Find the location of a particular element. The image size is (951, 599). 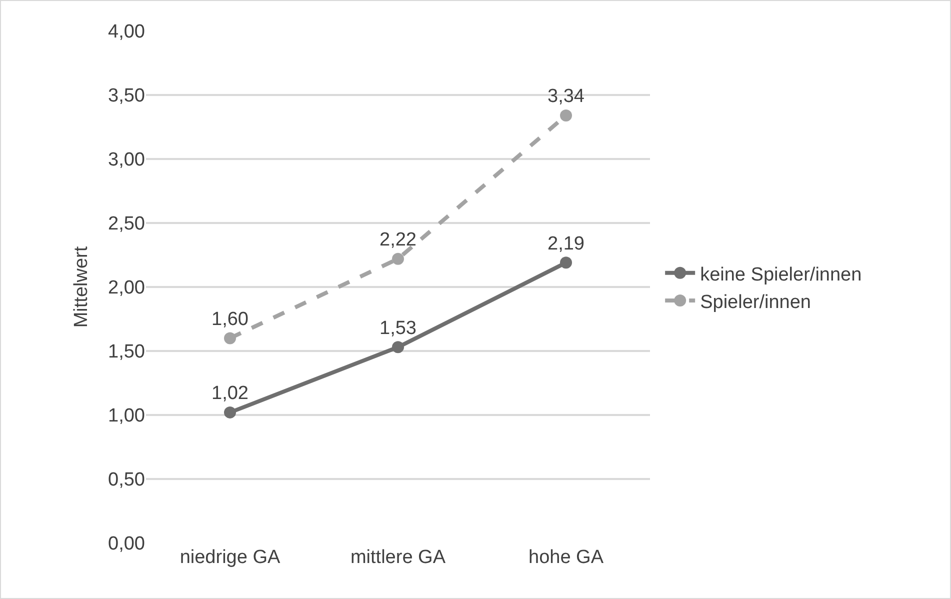

data-label: 1,60 is located at coordinates (230, 319).